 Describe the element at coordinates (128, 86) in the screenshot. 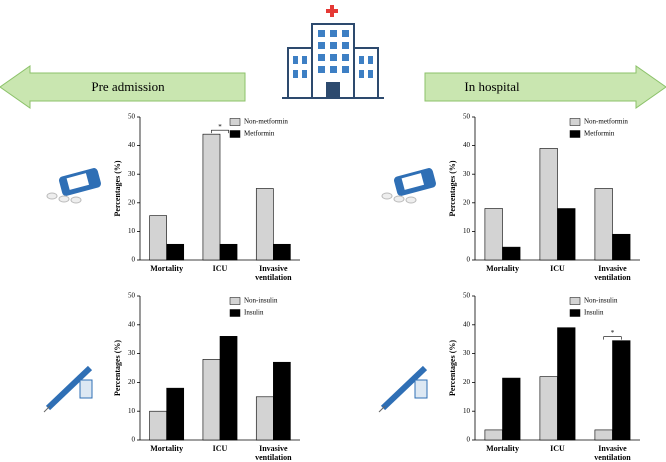

I see `arrow-label: Pre admission` at that location.